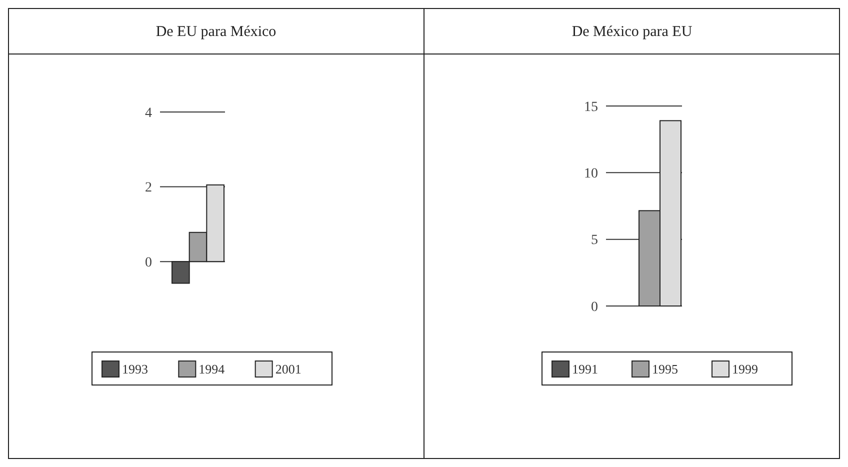 The image size is (848, 467). Describe the element at coordinates (632, 32) in the screenshot. I see `chart-title: De México para EU` at that location.